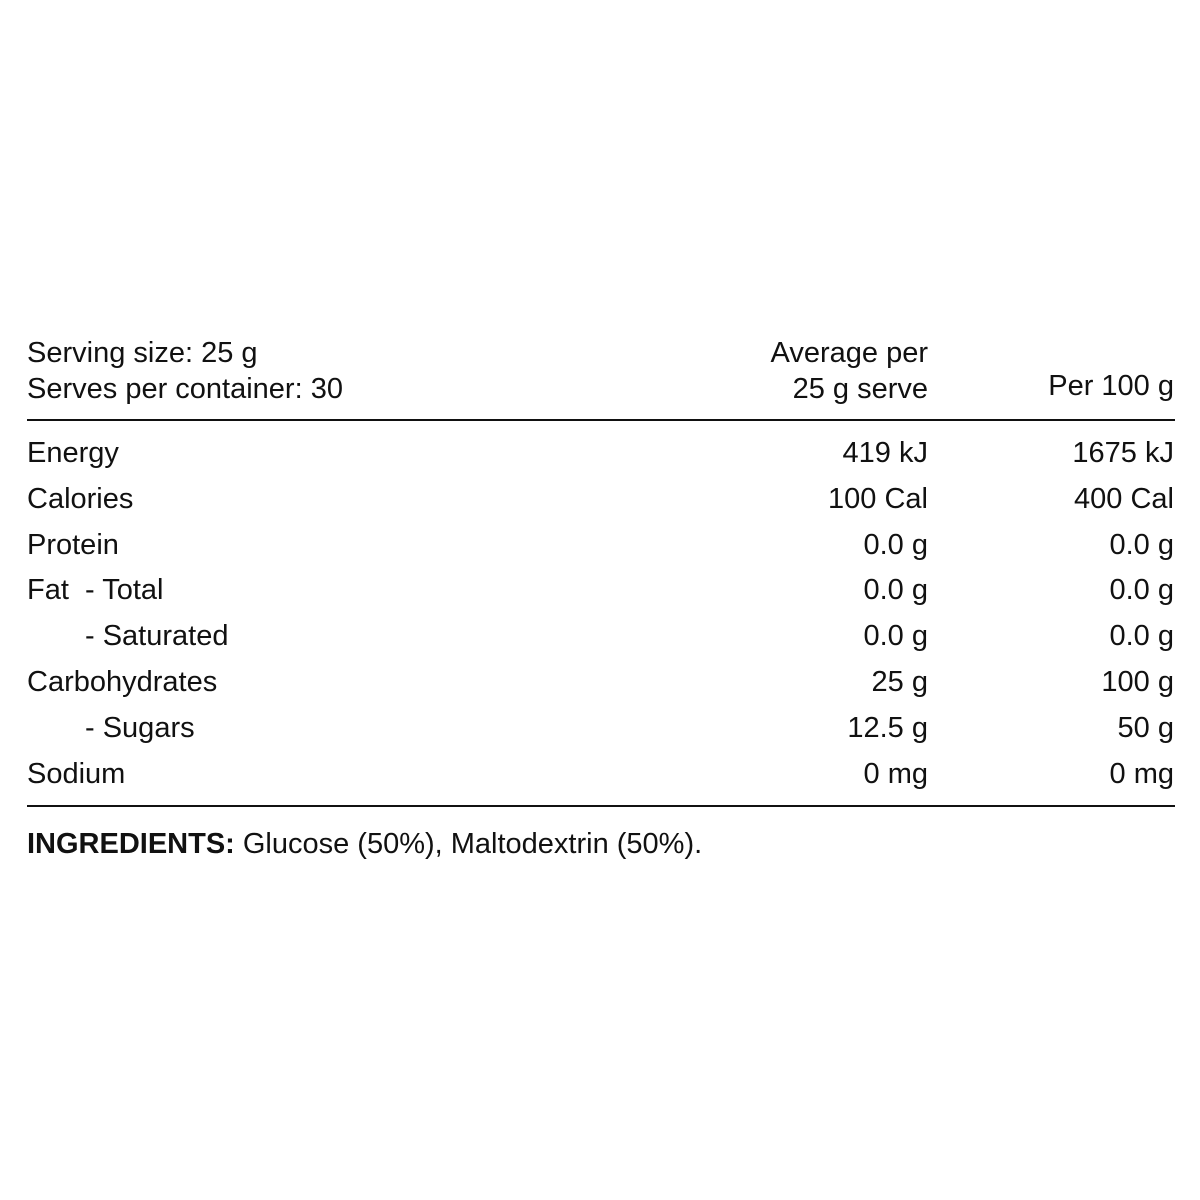 This screenshot has height=1200, width=1200. Describe the element at coordinates (1145, 727) in the screenshot. I see `nutrient-value: 50 g` at that location.